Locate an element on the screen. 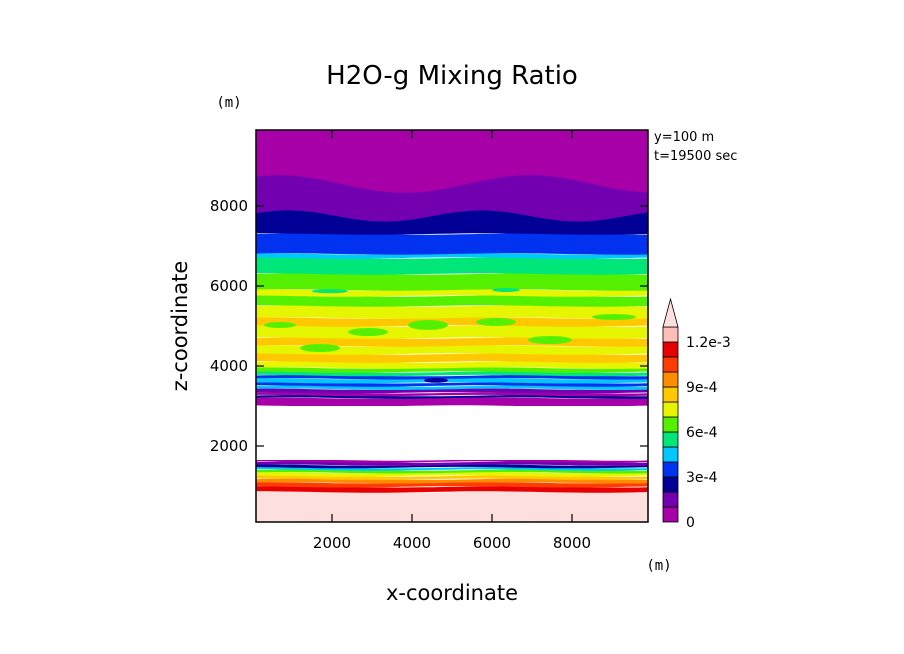 The image size is (904, 654). x-tick-label: 6000 is located at coordinates (492, 543).